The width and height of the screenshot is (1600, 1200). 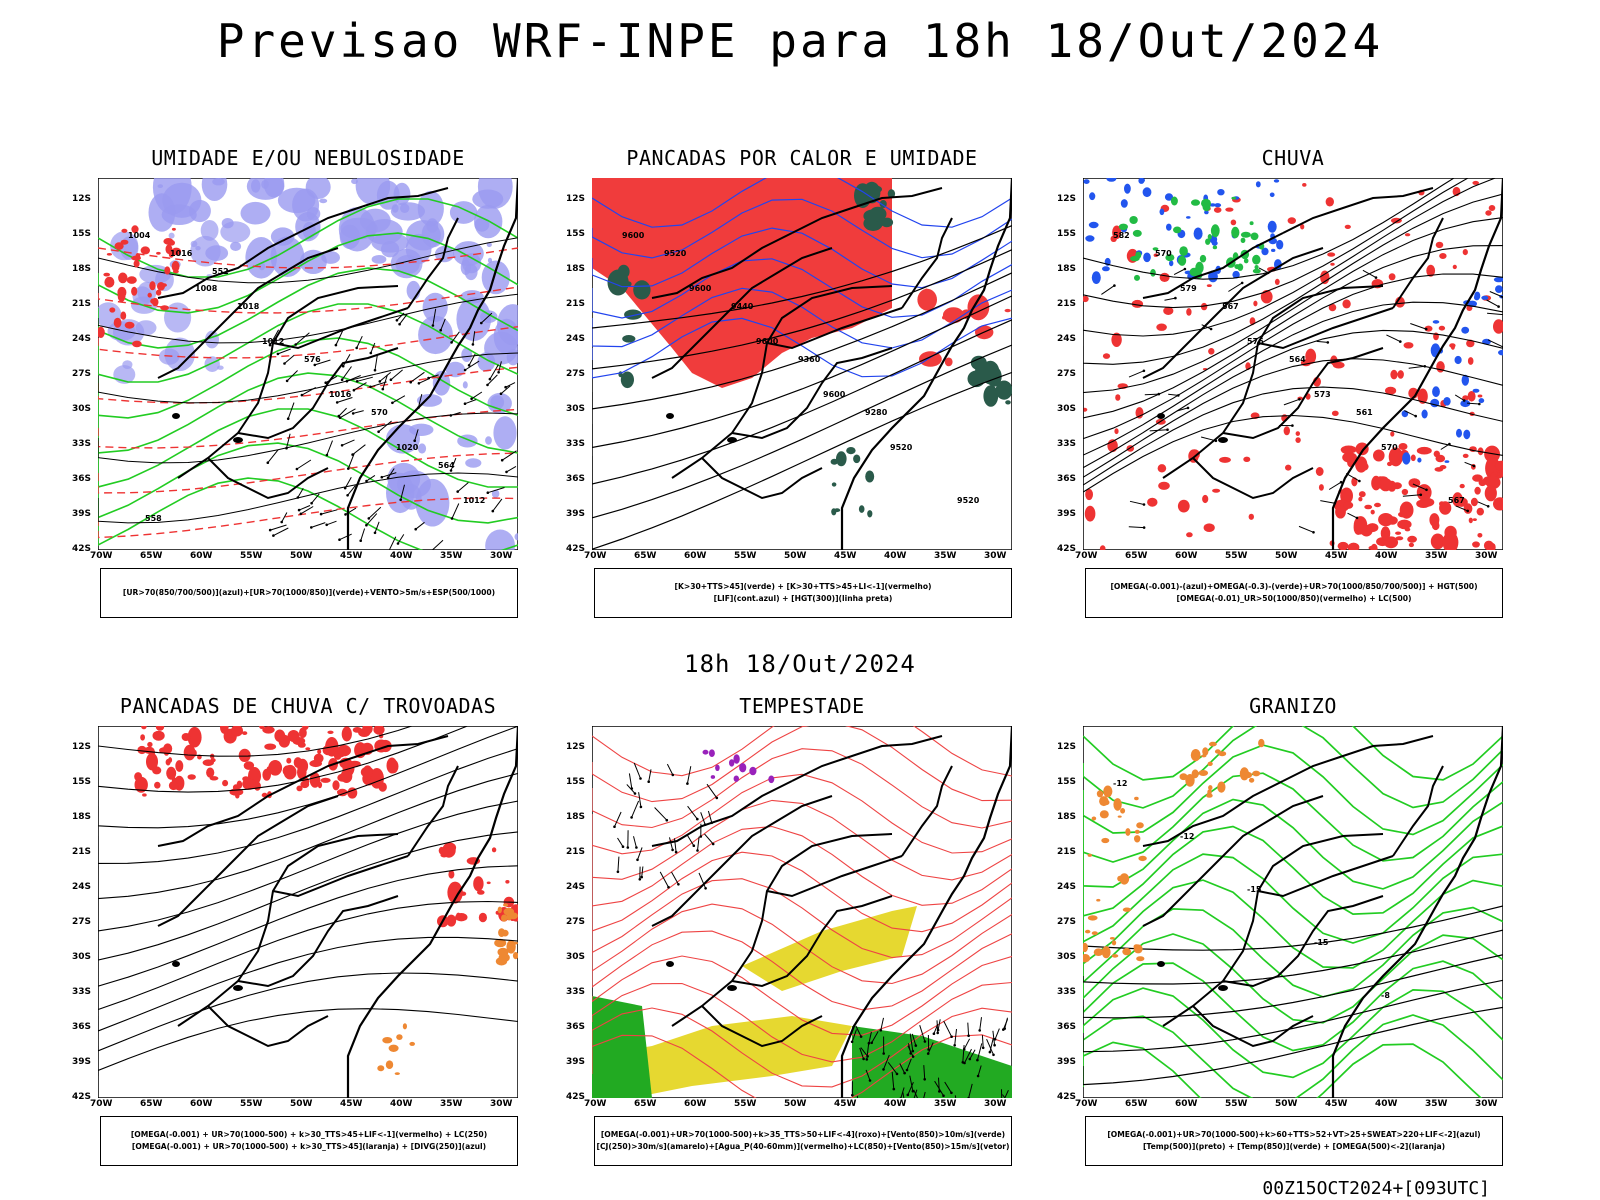 I want to click on contour-label: 1016, so click(x=340, y=394).